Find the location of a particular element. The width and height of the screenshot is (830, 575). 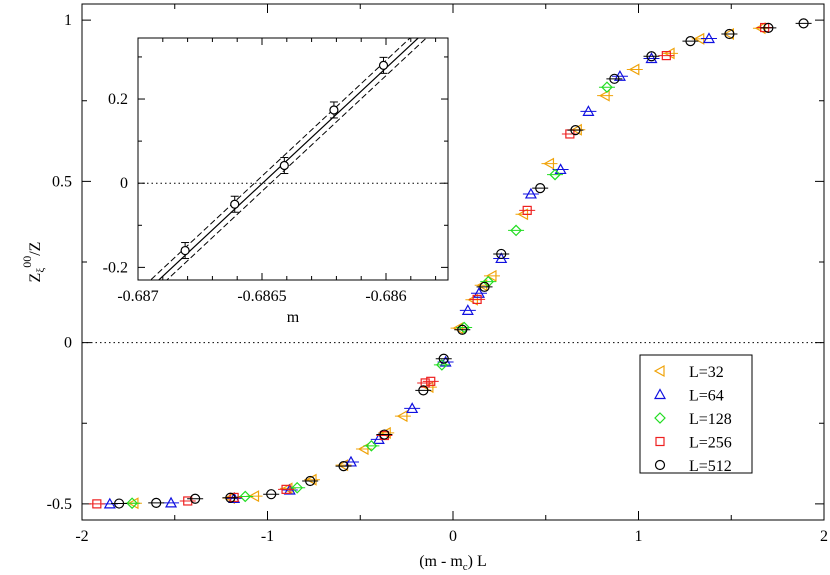

inset-y-tick-label: 0.2 is located at coordinates (118, 99).